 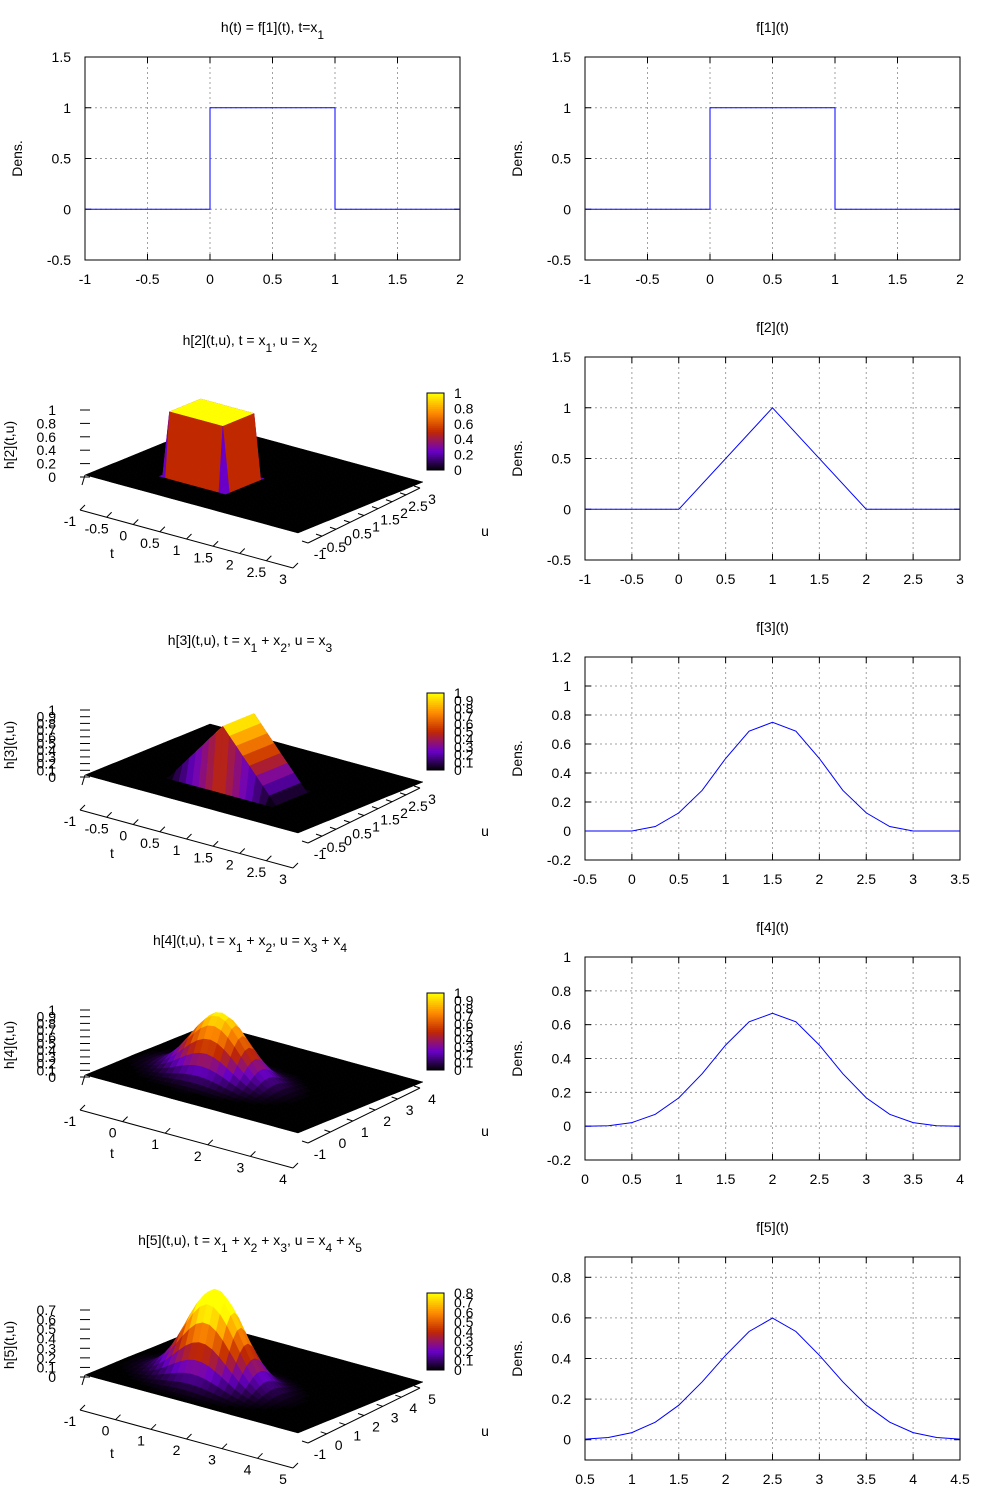 What do you see at coordinates (357, 1436) in the screenshot?
I see `u-tick-label: 1` at bounding box center [357, 1436].